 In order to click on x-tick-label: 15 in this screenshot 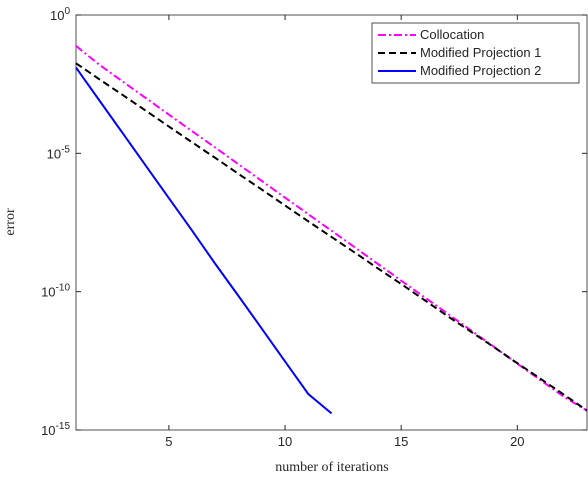, I will do `click(401, 441)`.